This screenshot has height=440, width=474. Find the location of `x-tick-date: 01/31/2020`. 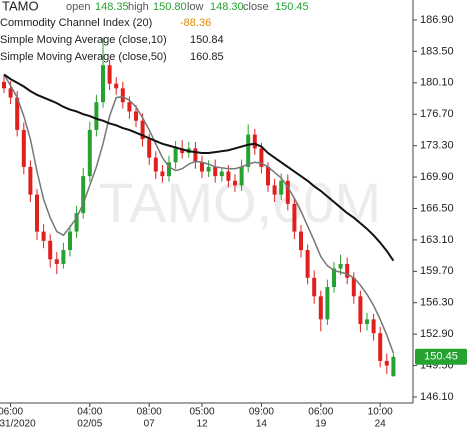

x-tick-date: 01/31/2020 is located at coordinates (18, 424).